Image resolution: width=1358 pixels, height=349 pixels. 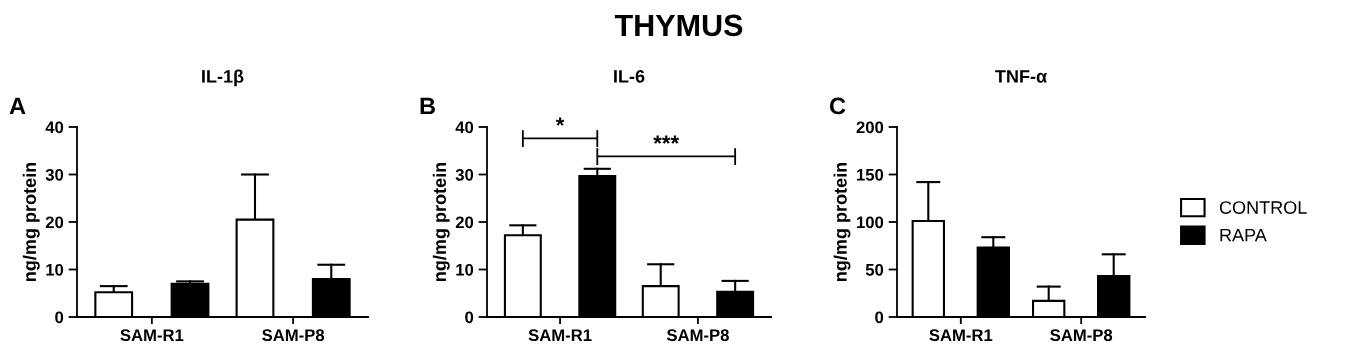 What do you see at coordinates (17, 106) in the screenshot?
I see `text: A` at bounding box center [17, 106].